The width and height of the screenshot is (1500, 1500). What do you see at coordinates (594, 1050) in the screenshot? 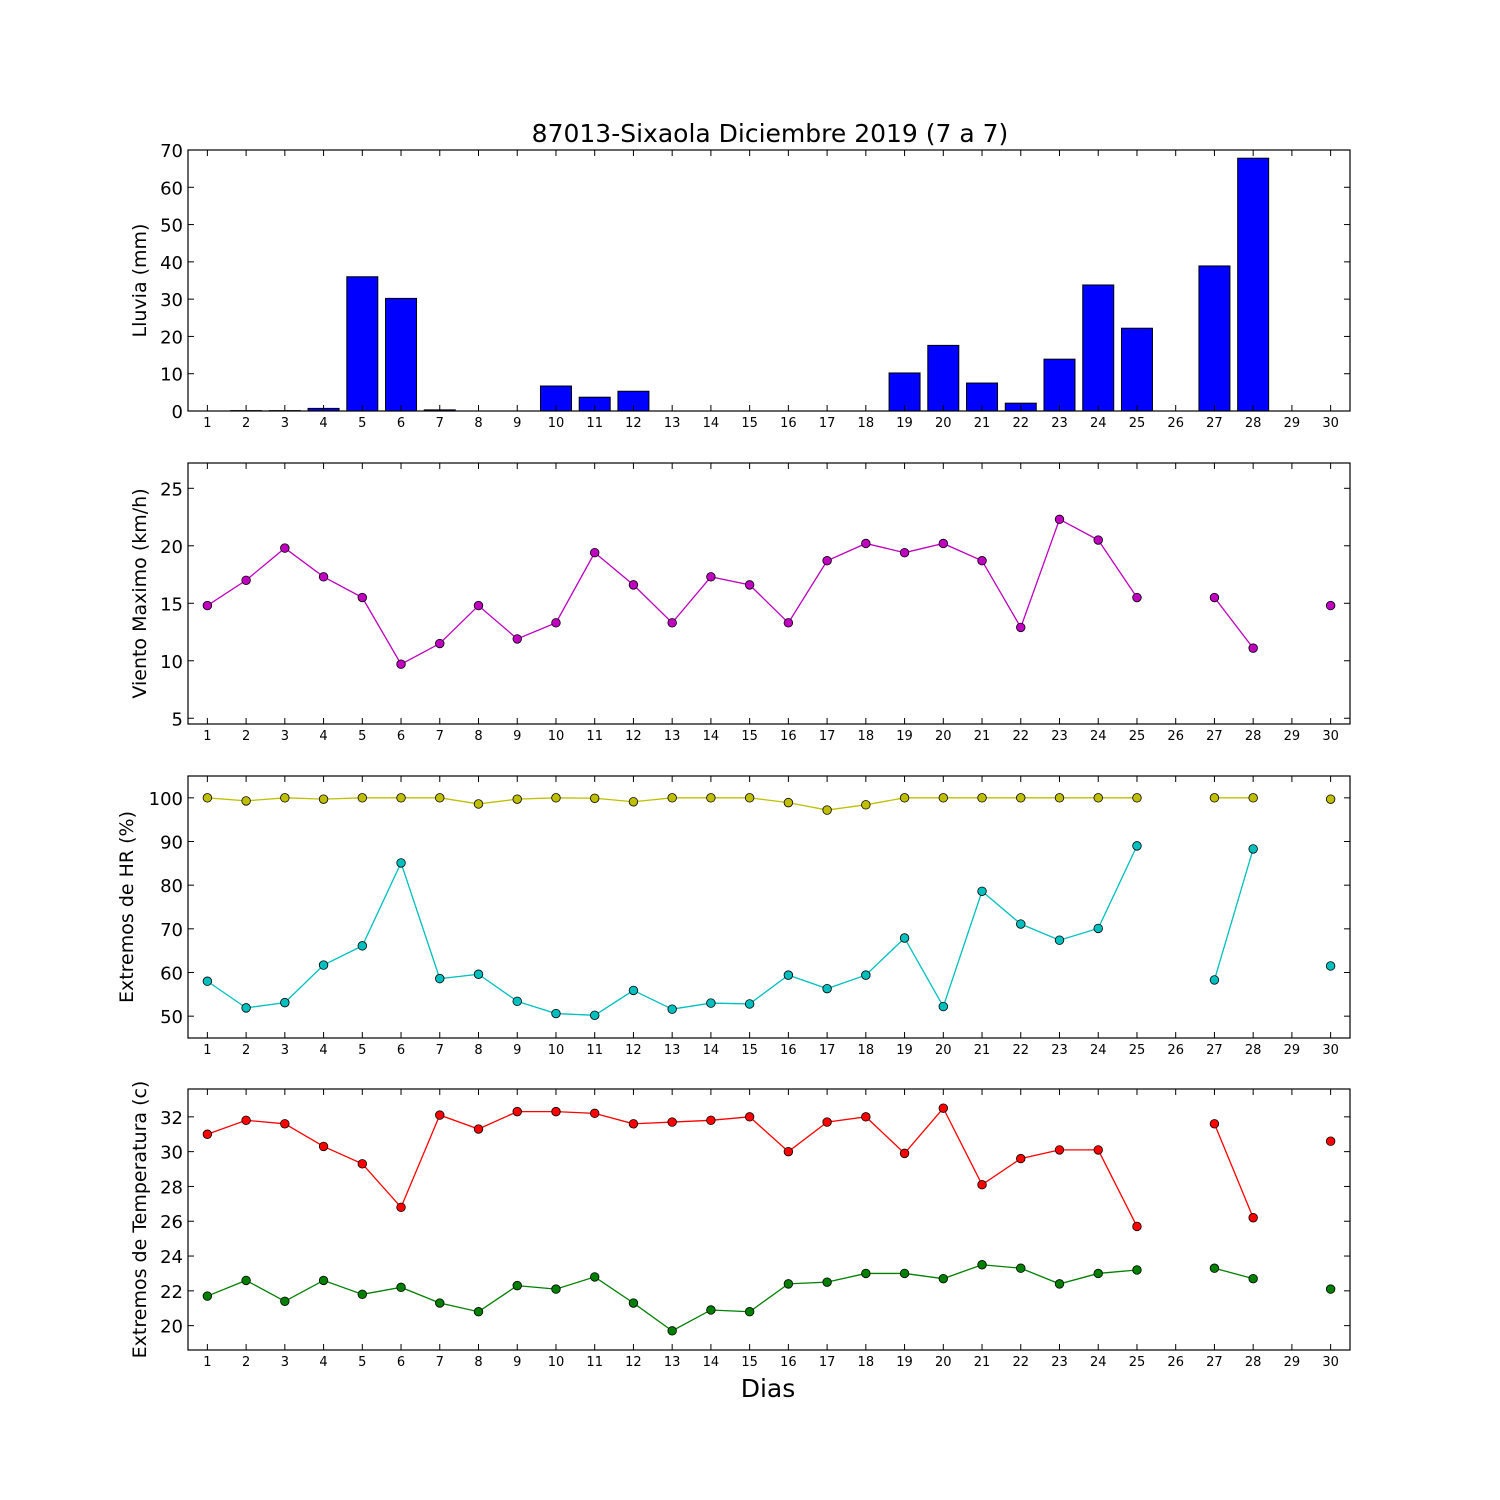
I see `x-tick-label: 11` at bounding box center [594, 1050].